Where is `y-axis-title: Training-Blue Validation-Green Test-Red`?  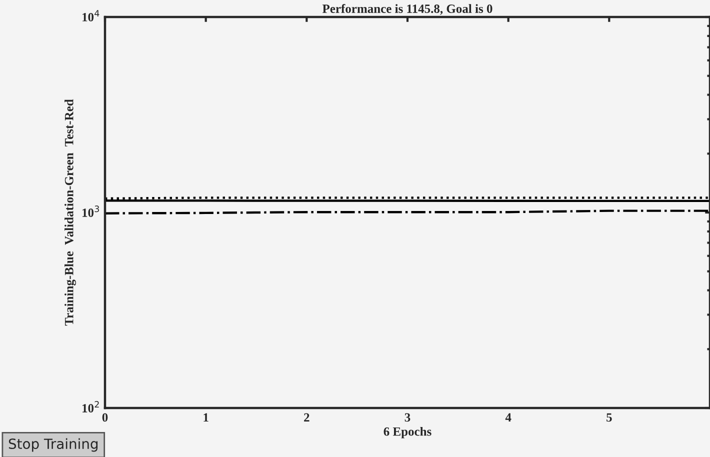
y-axis-title: Training-Blue Validation-Green Test-Red is located at coordinates (70, 212).